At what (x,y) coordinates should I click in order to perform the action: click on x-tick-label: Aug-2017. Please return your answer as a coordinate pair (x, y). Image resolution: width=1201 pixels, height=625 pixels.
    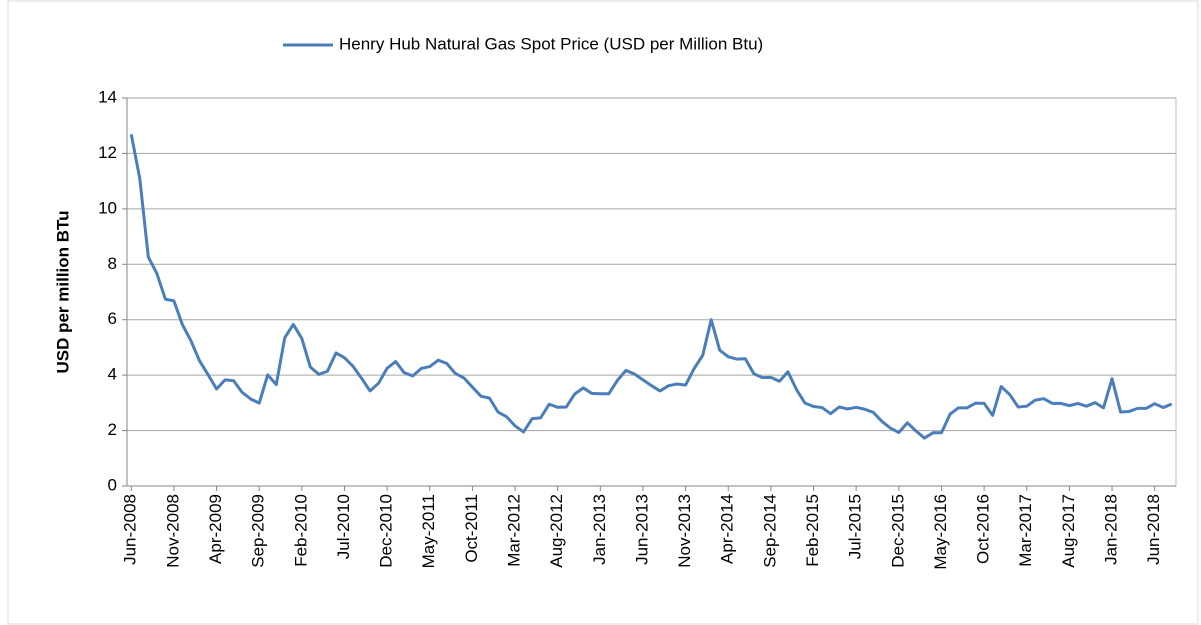
    Looking at the image, I should click on (1068, 531).